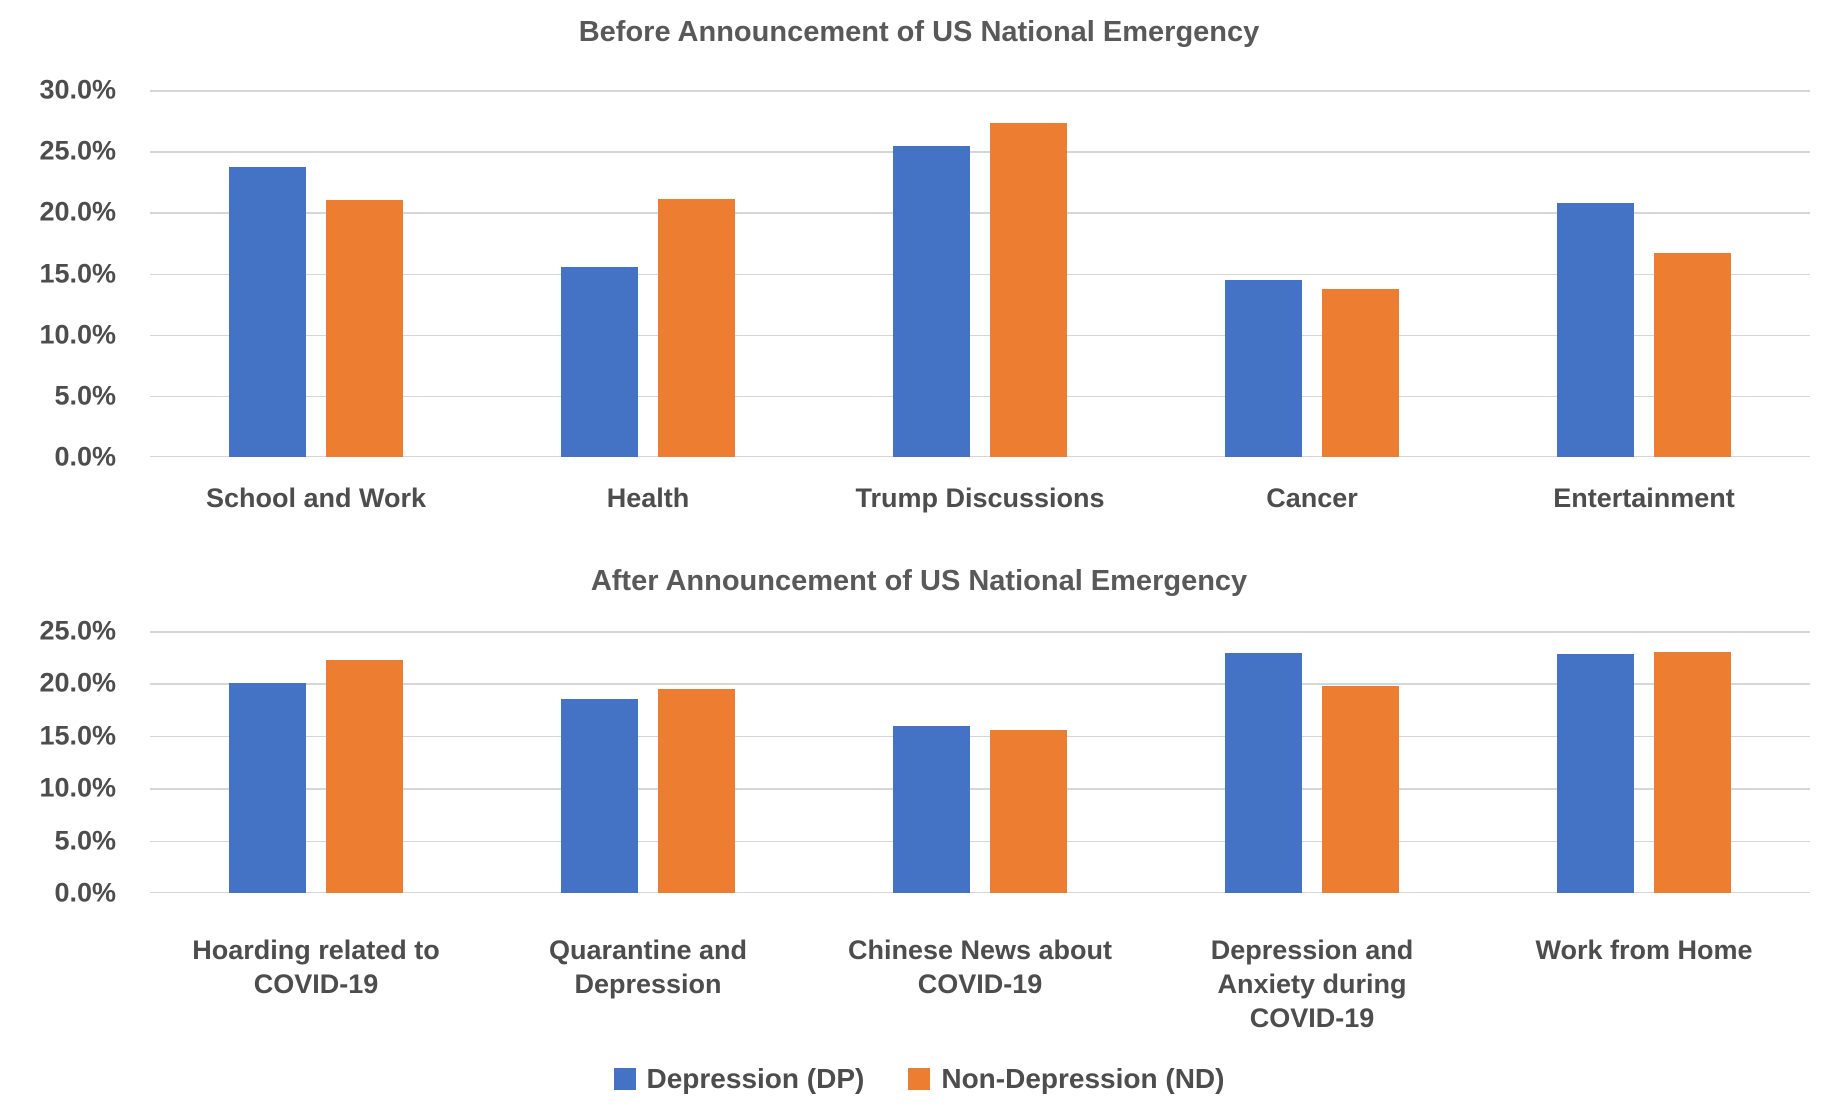 The image size is (1838, 1120). I want to click on legend: Depression (DP) Non-Depression (ND), so click(919, 1079).